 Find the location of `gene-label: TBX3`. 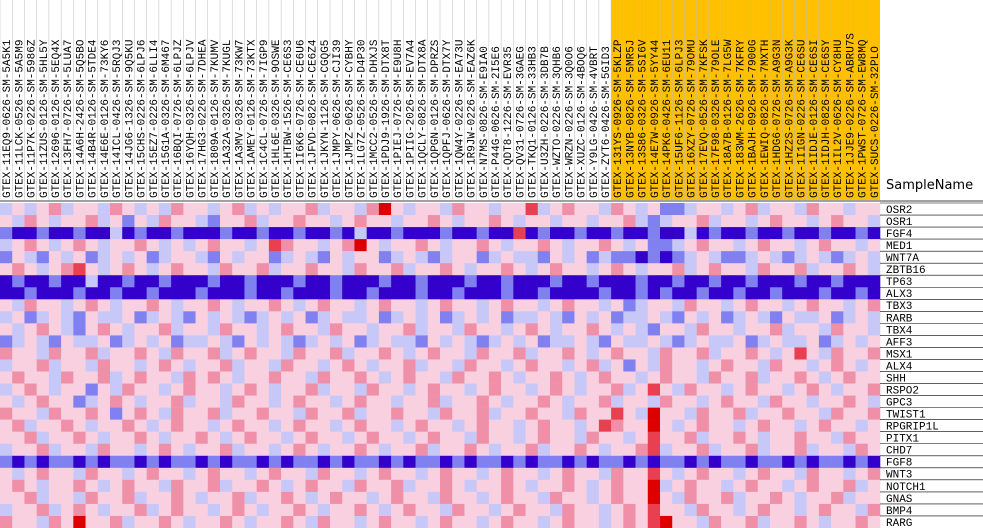

gene-label: TBX3 is located at coordinates (899, 307).